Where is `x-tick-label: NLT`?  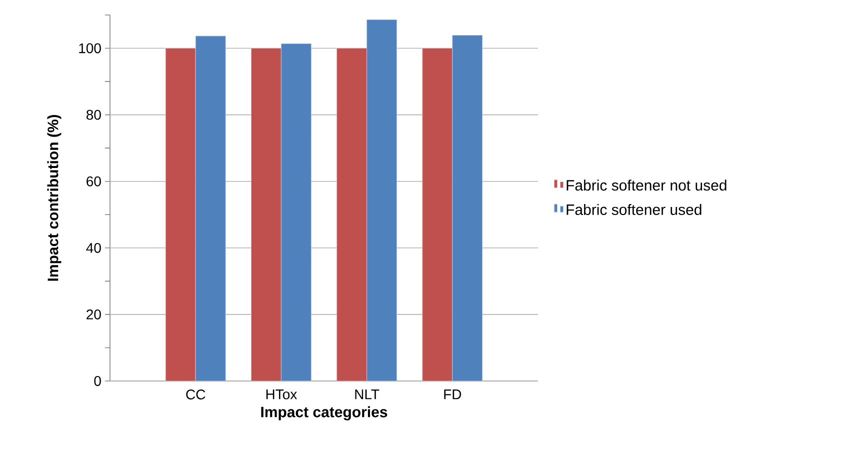
x-tick-label: NLT is located at coordinates (367, 395).